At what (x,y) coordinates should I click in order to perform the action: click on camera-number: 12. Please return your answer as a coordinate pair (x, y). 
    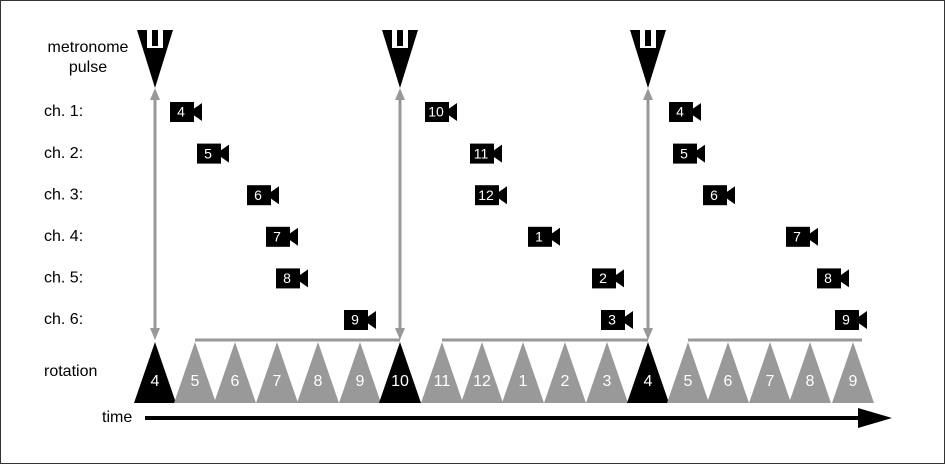
    Looking at the image, I should click on (486, 195).